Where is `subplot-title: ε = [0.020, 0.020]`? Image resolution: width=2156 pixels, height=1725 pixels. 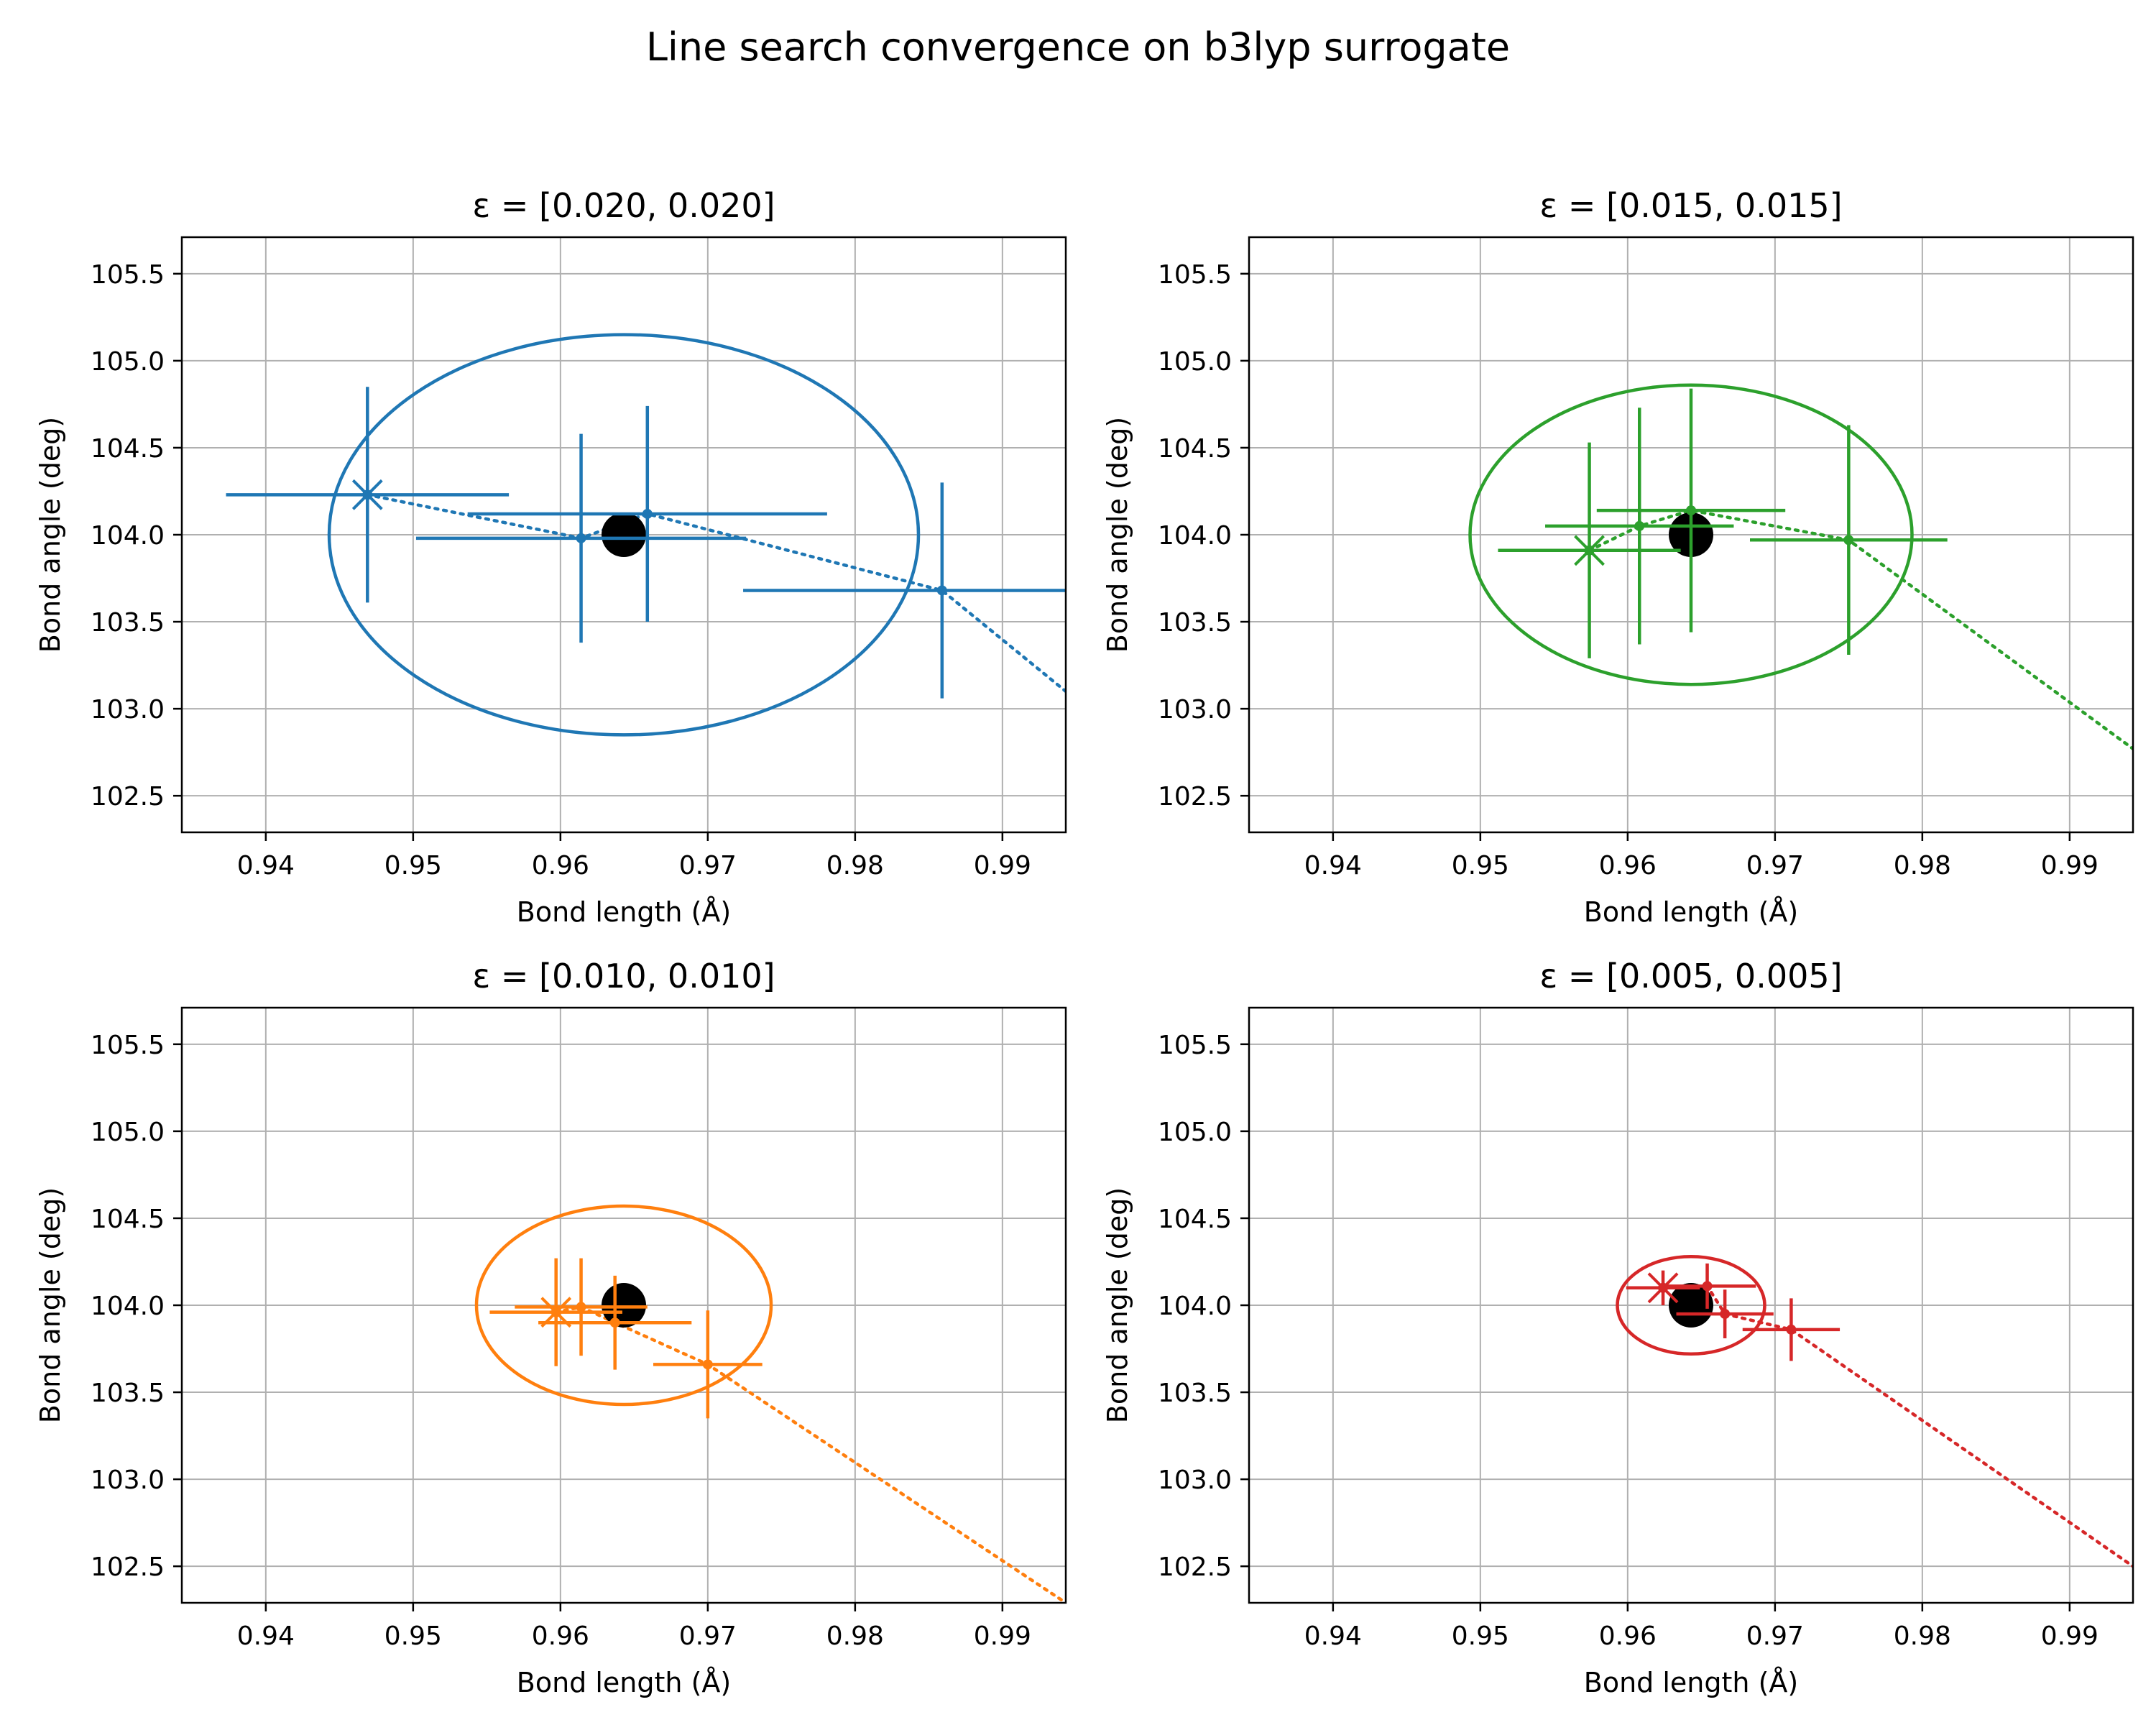
subplot-title: ε = [0.020, 0.020] is located at coordinates (623, 205).